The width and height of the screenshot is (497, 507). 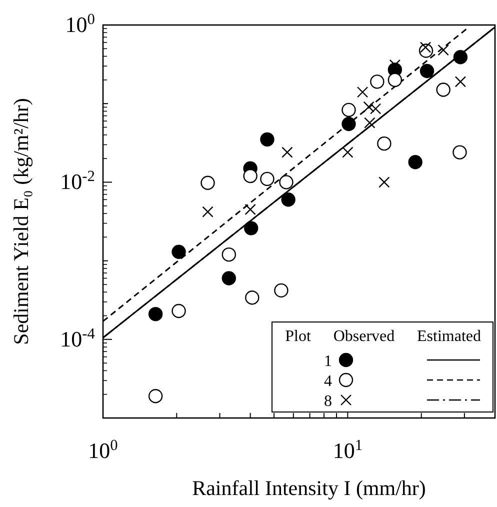 What do you see at coordinates (309, 488) in the screenshot?
I see `x-axis-title: Rainfall Intensity I (mm/hr)` at bounding box center [309, 488].